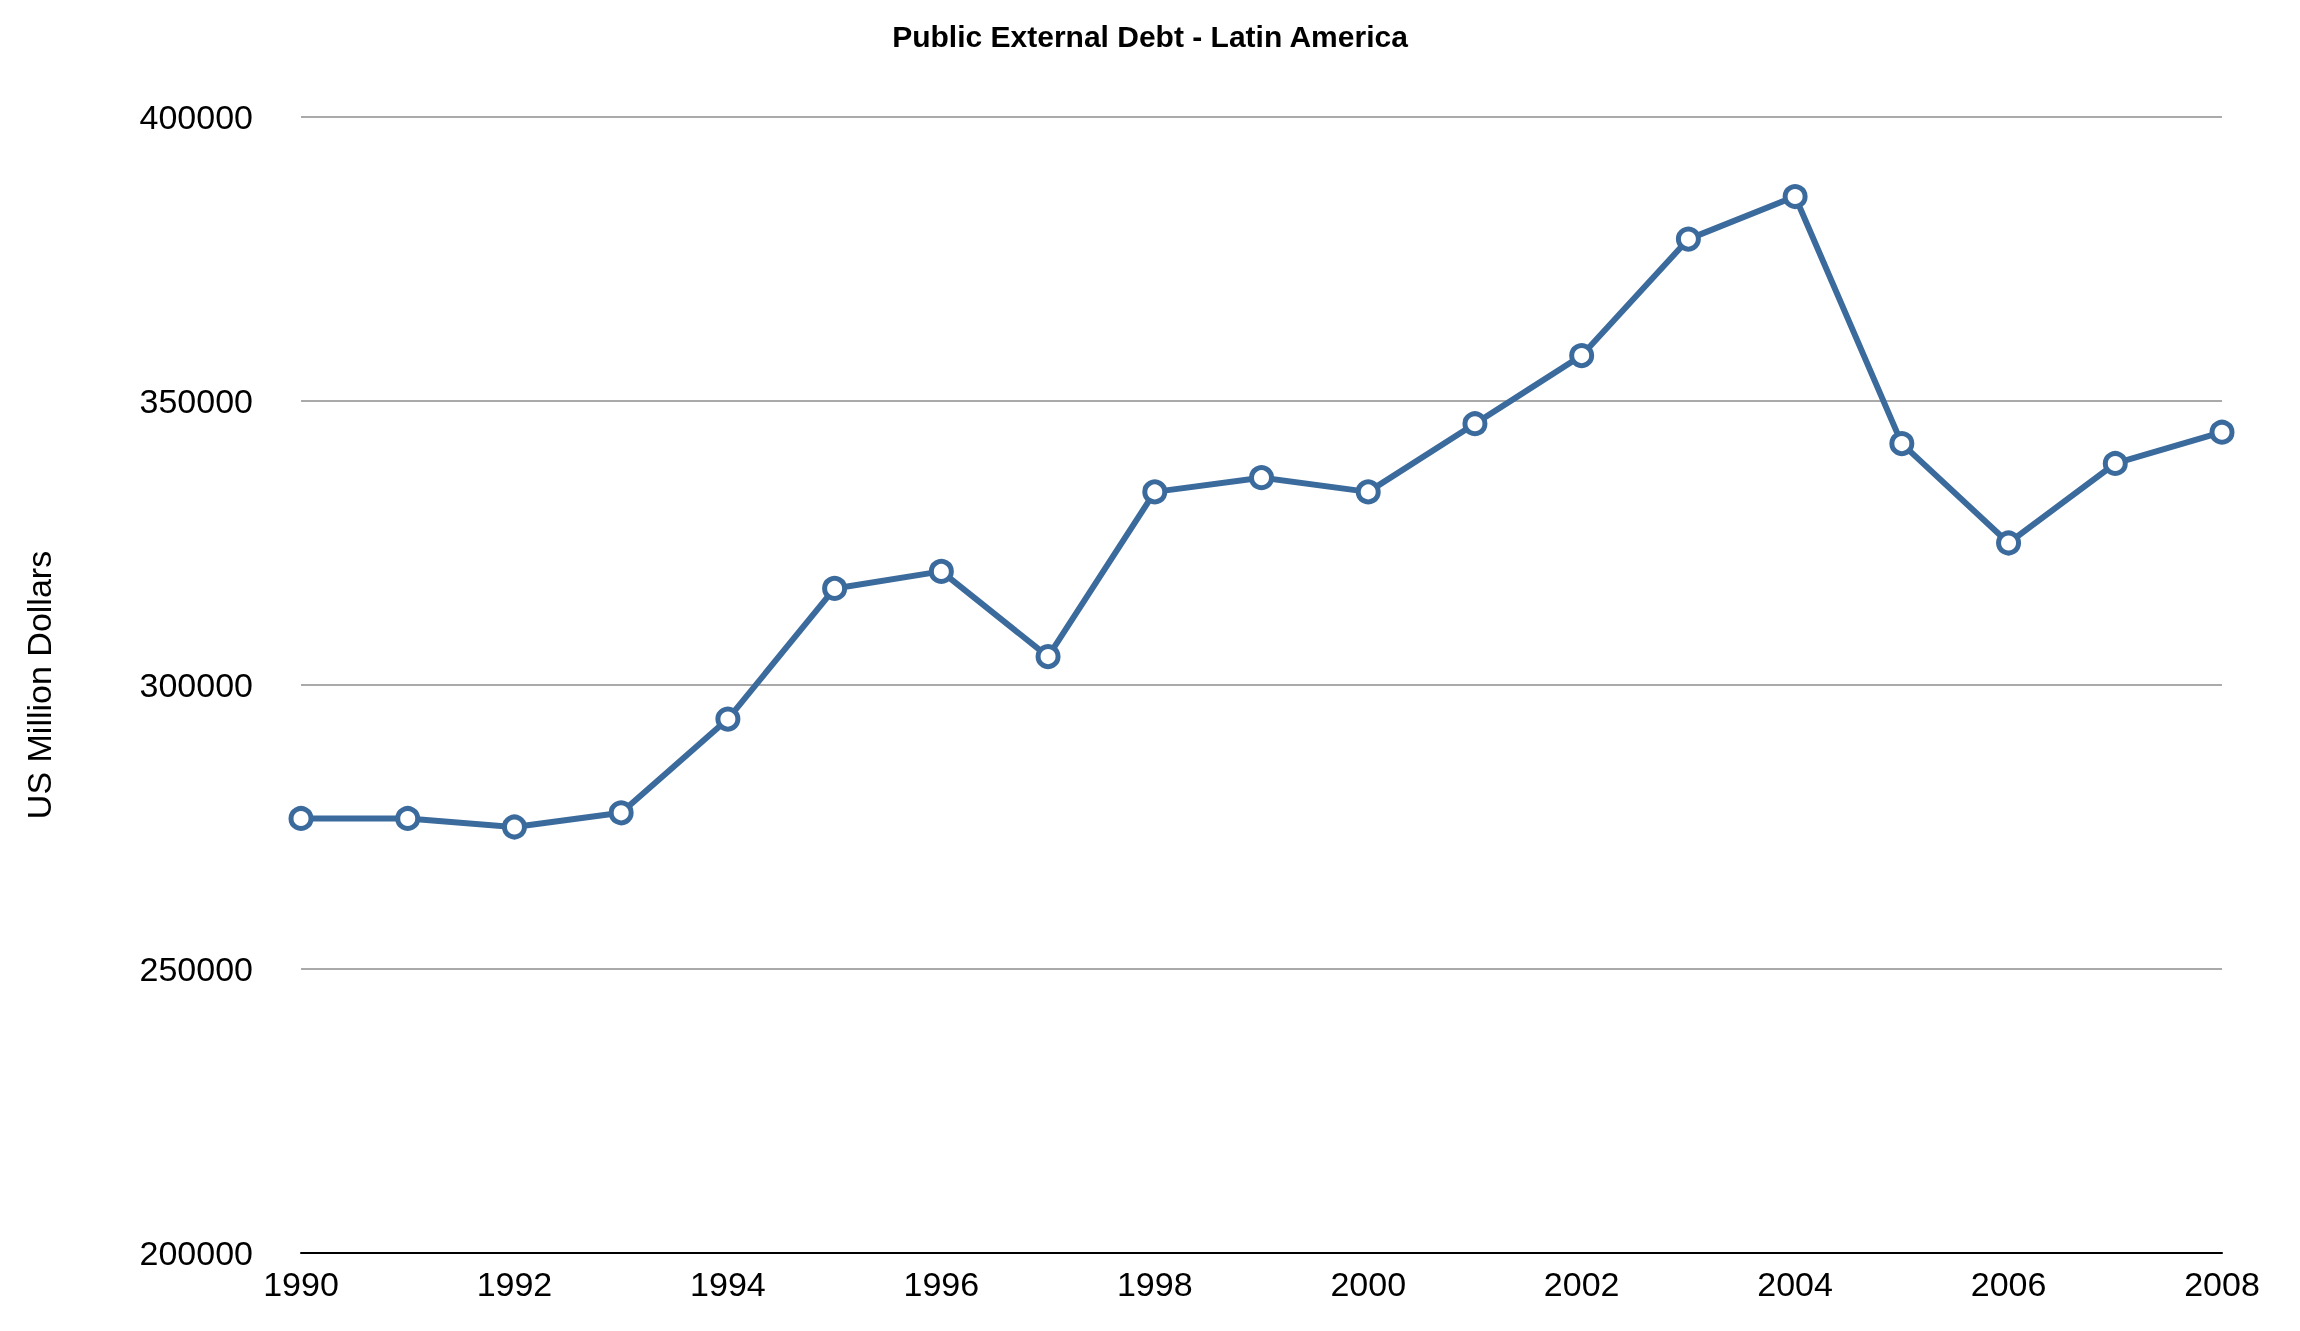 The image size is (2300, 1331). What do you see at coordinates (514, 1284) in the screenshot?
I see `x-tick-label: 1992` at bounding box center [514, 1284].